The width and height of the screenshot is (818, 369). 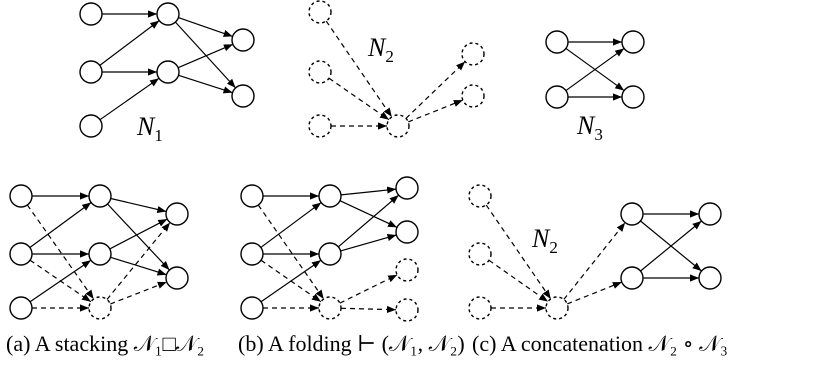 I want to click on label-n2-top: N2, so click(x=380, y=49).